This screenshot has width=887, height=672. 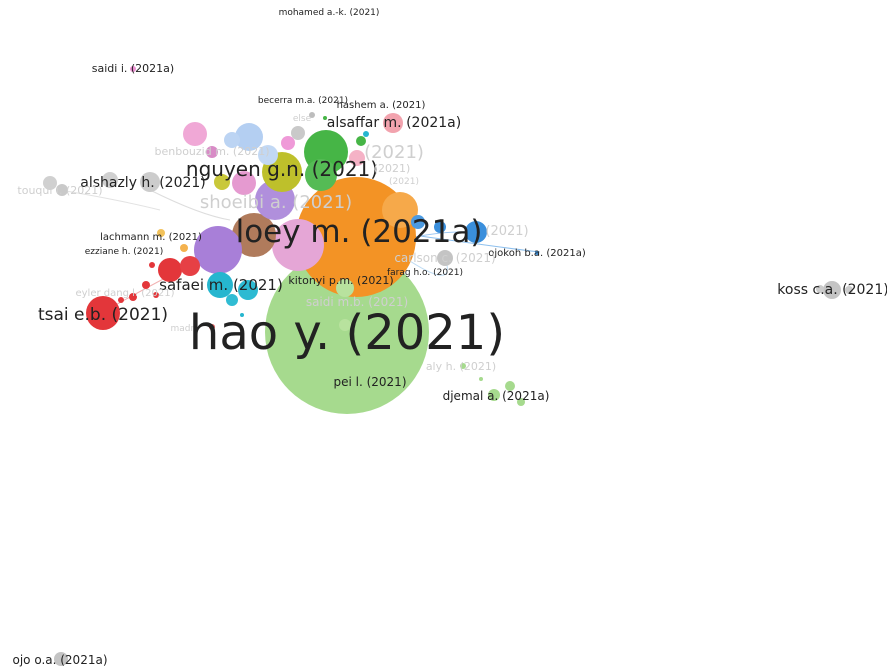 I want to click on node-green-dark, so click(x=321, y=175).